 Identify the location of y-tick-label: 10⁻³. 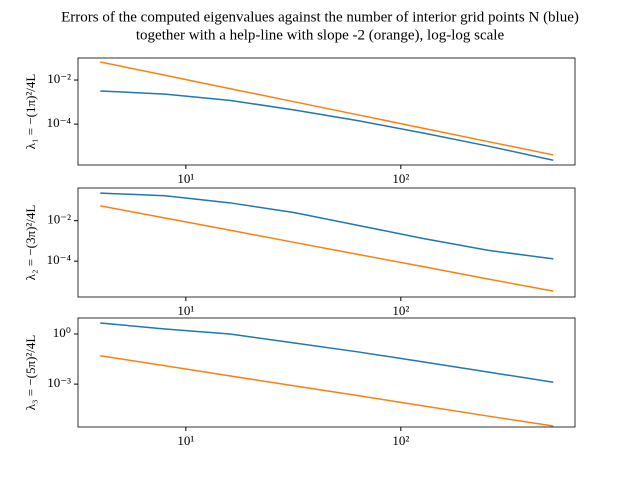
(59, 382).